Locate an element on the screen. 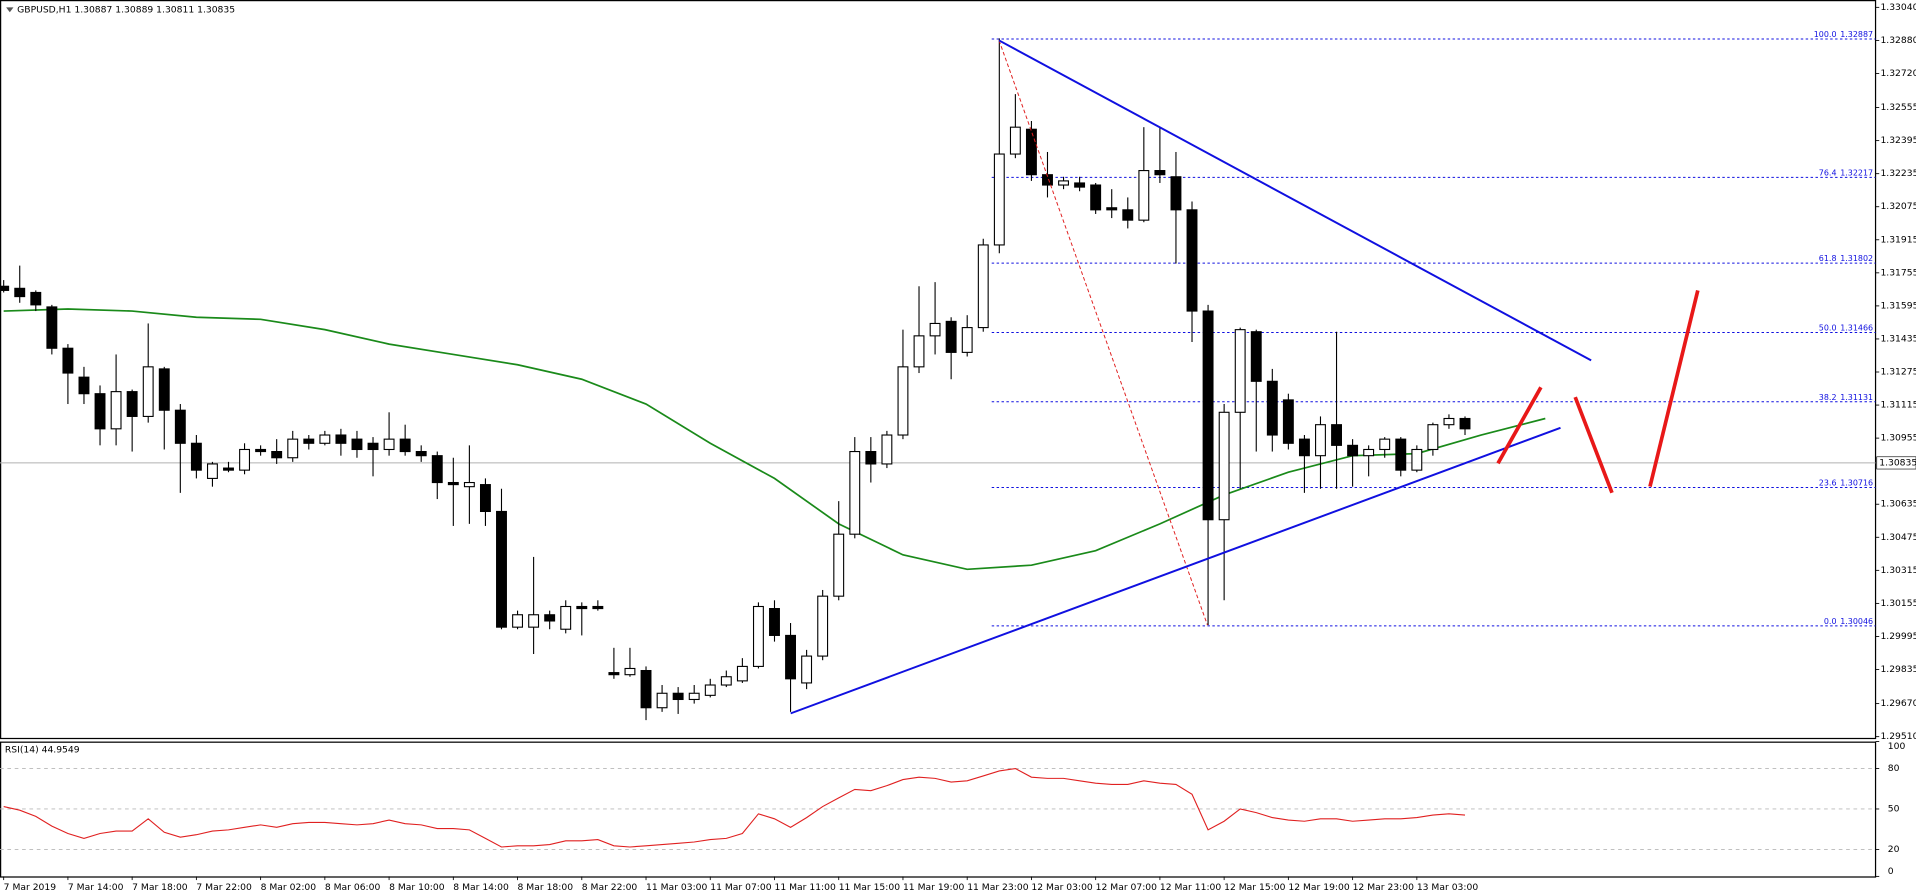 Image resolution: width=1916 pixels, height=896 pixels. y-tick-label: 1.30315 is located at coordinates (1898, 570).